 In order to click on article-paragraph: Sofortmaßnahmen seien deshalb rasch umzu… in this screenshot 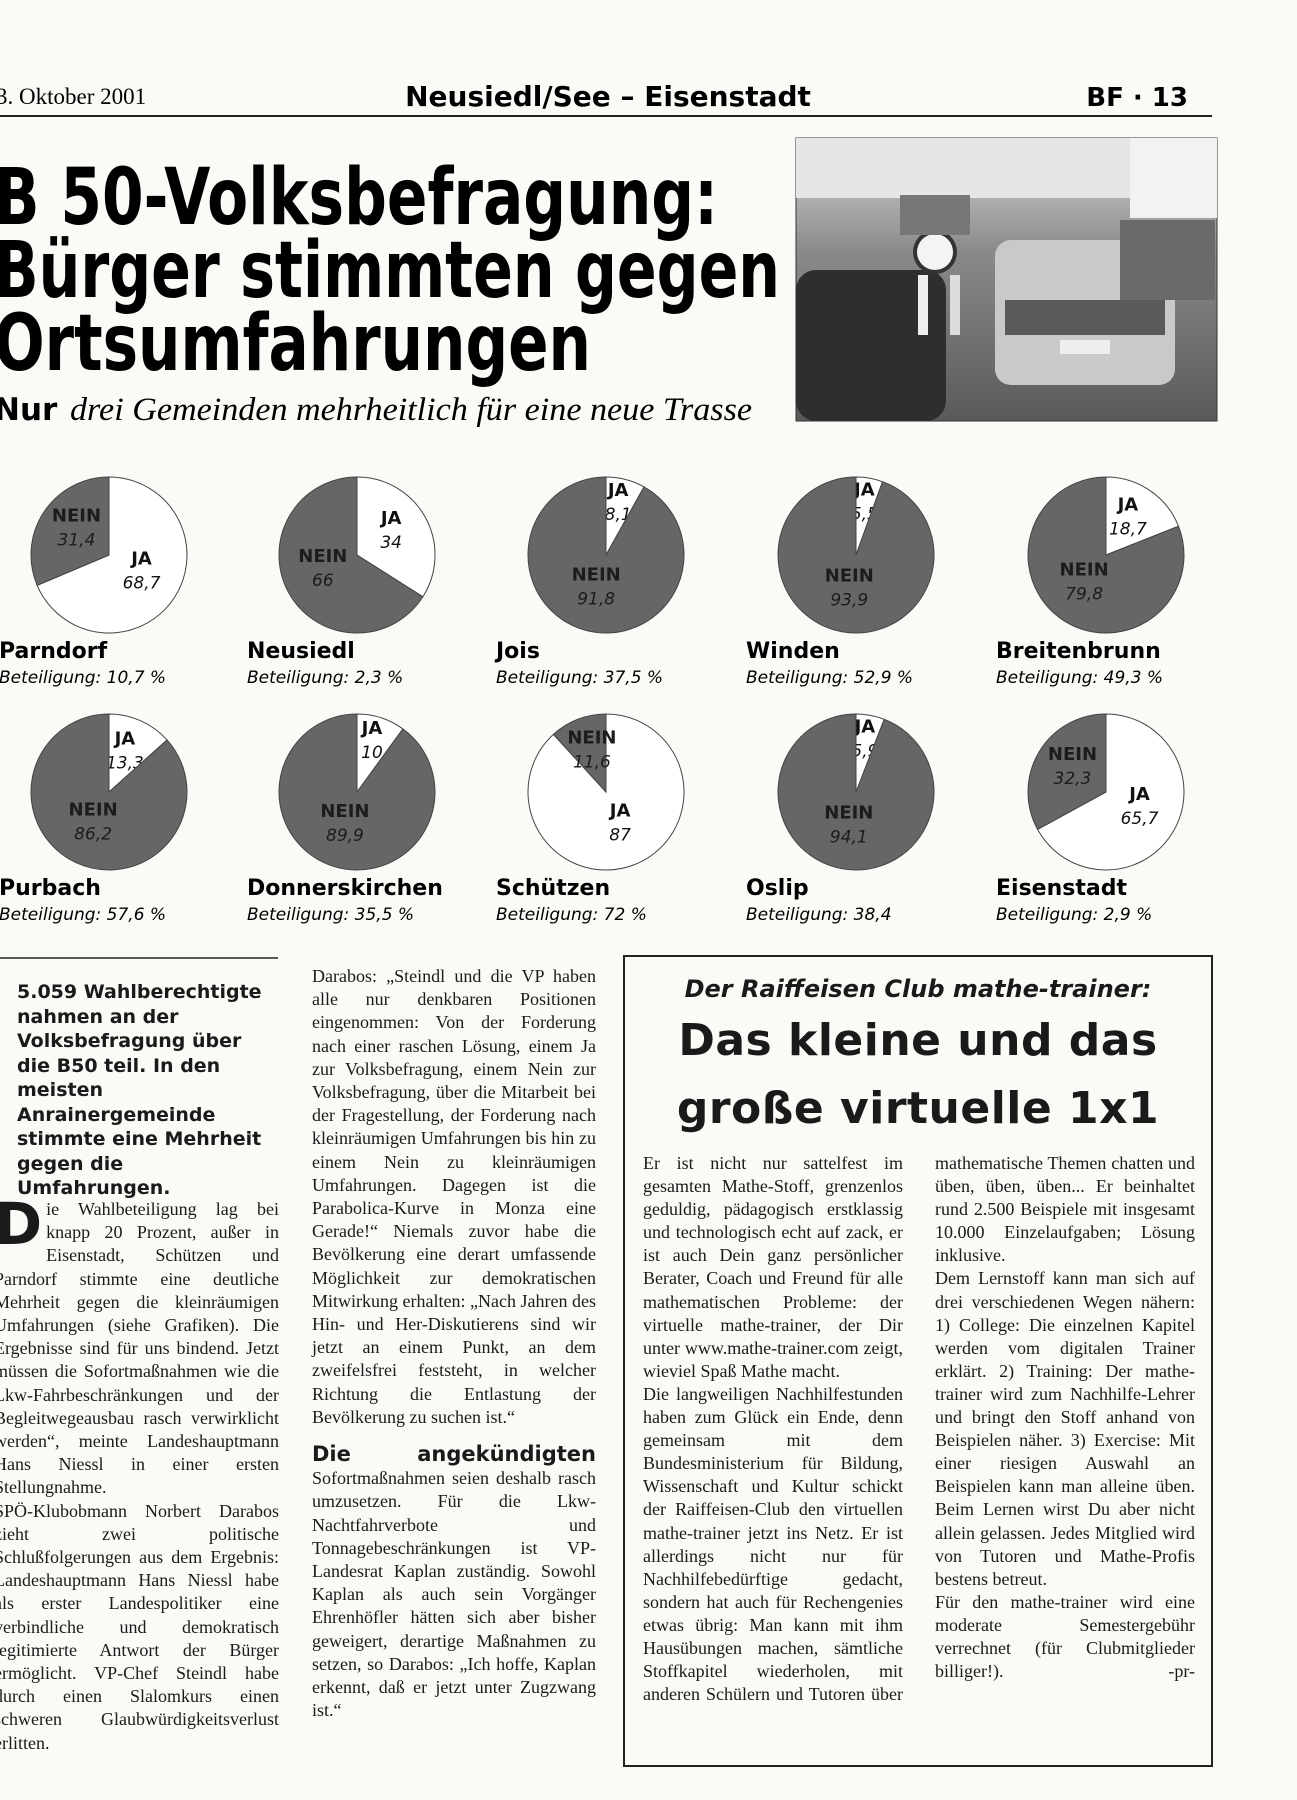, I will do `click(454, 1594)`.